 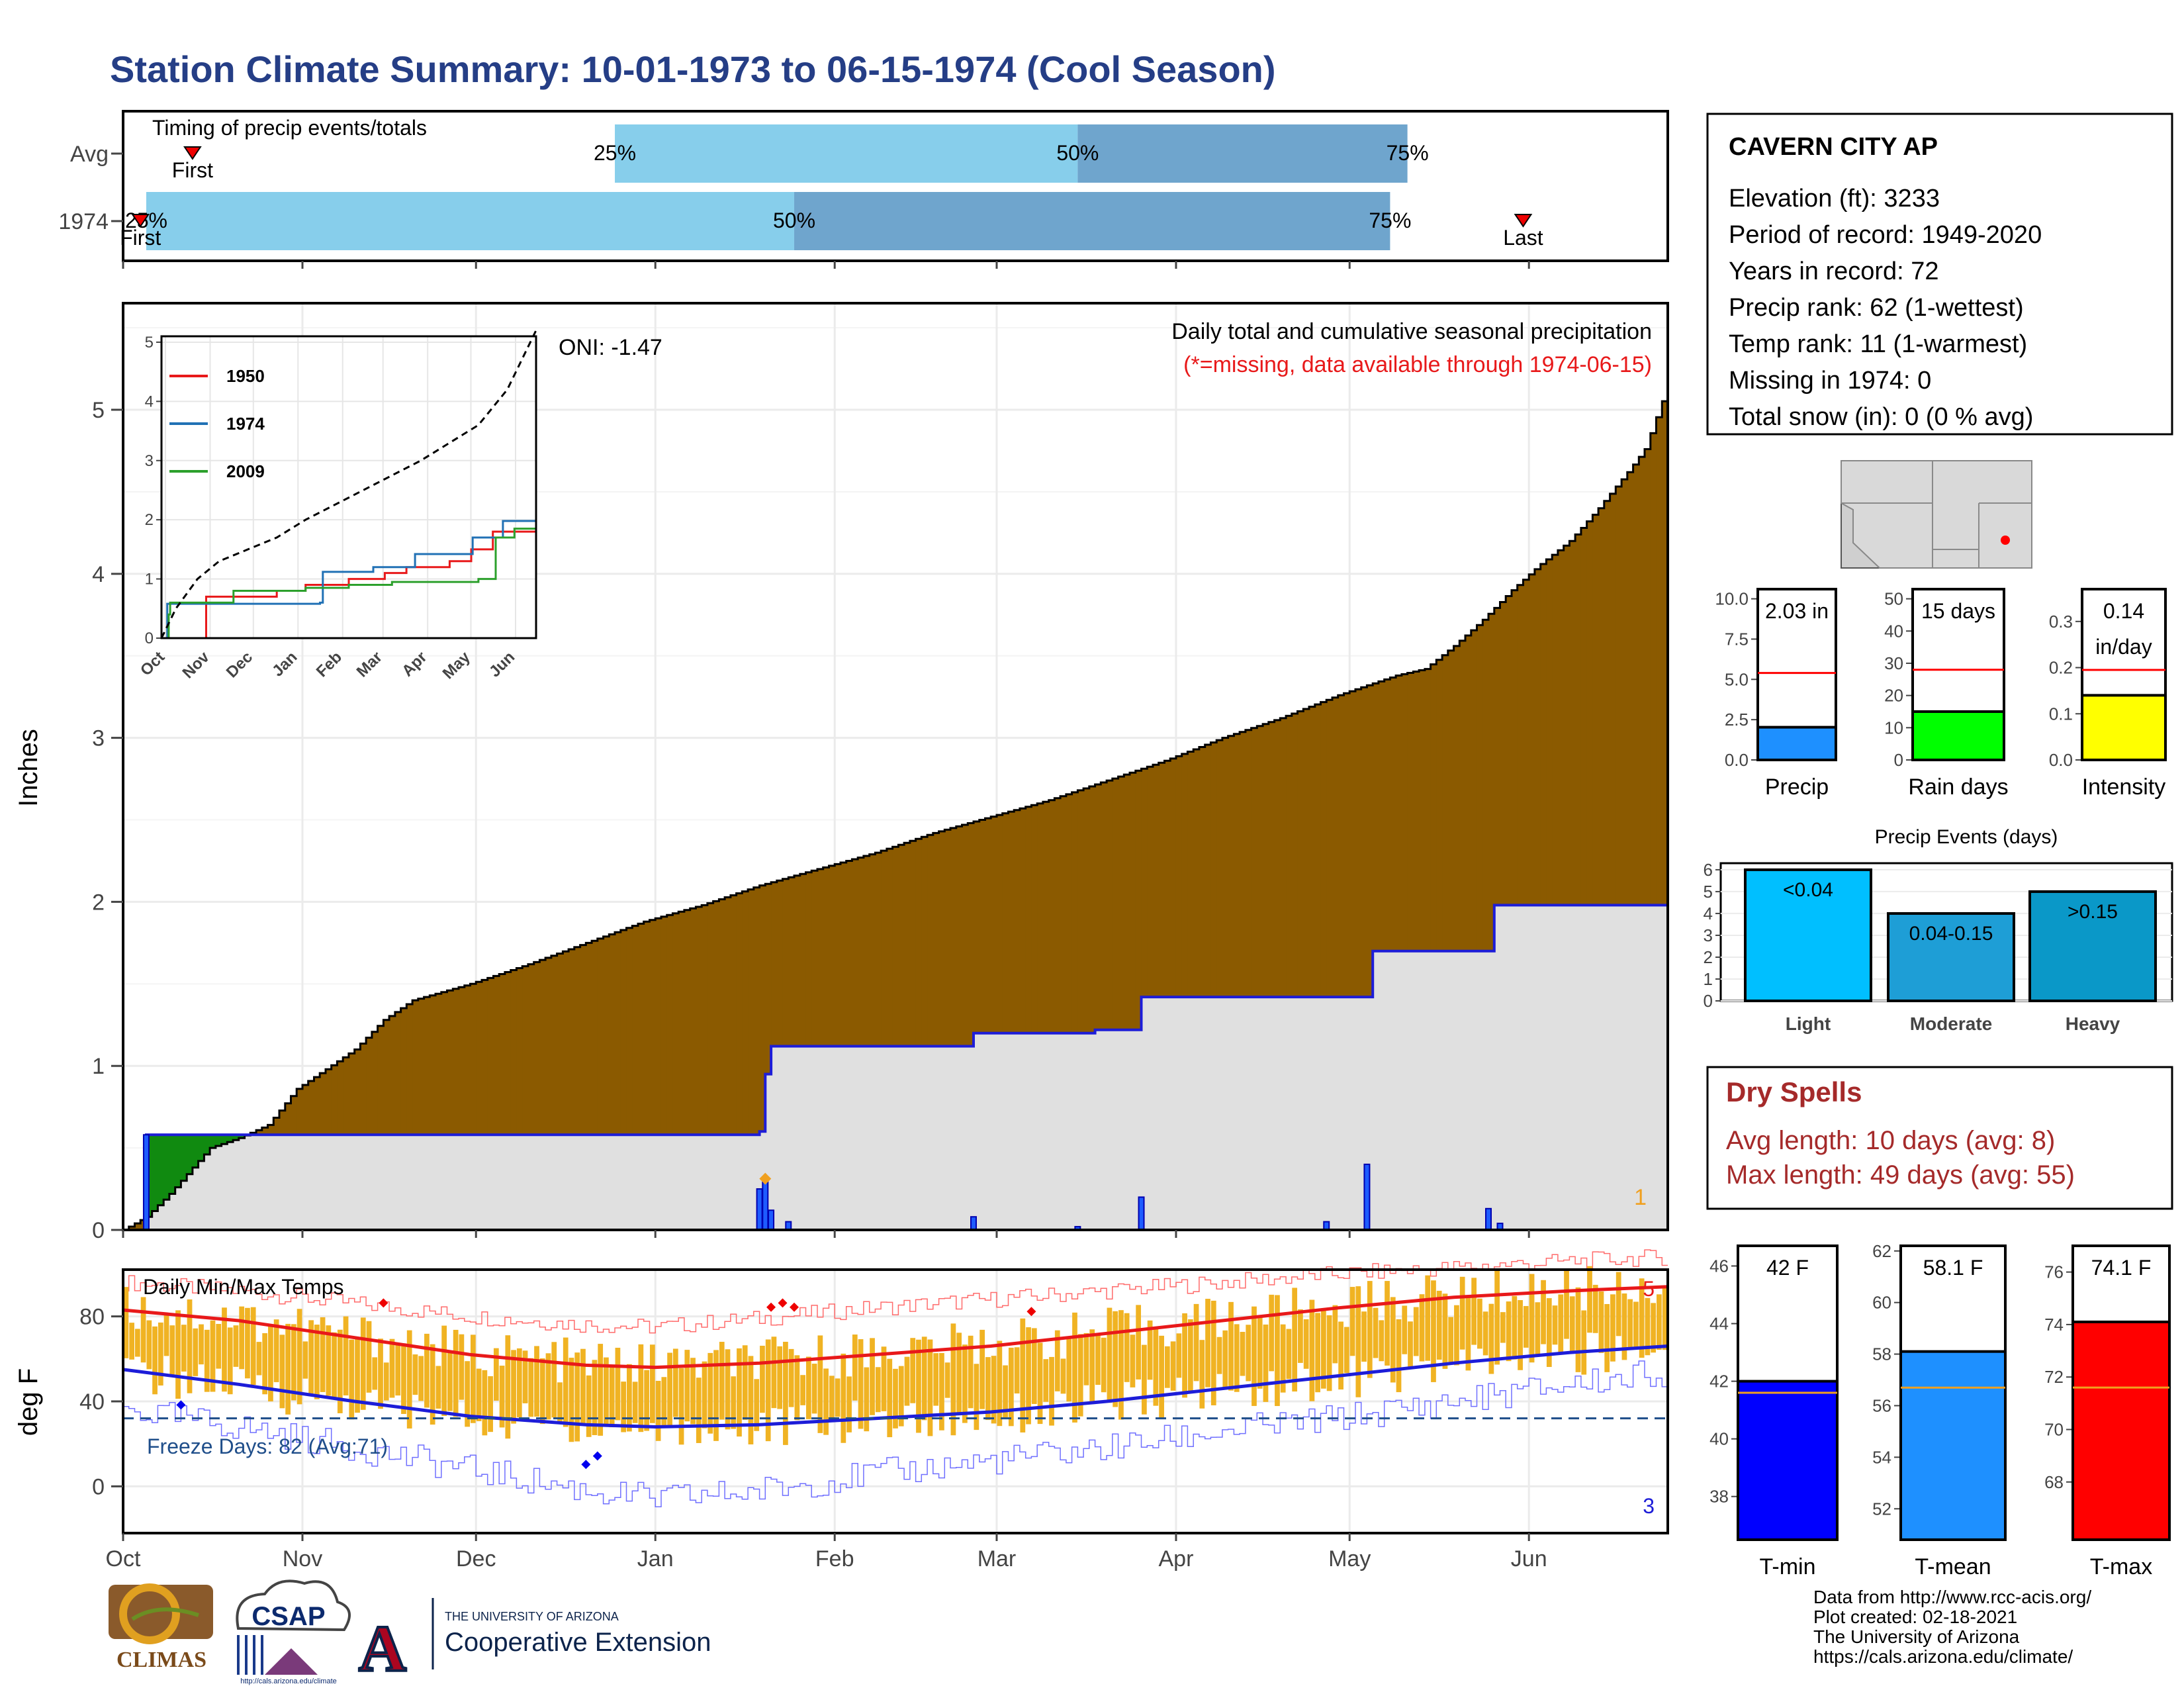 I want to click on gauge-value-label: 42 F, so click(x=1787, y=1268).